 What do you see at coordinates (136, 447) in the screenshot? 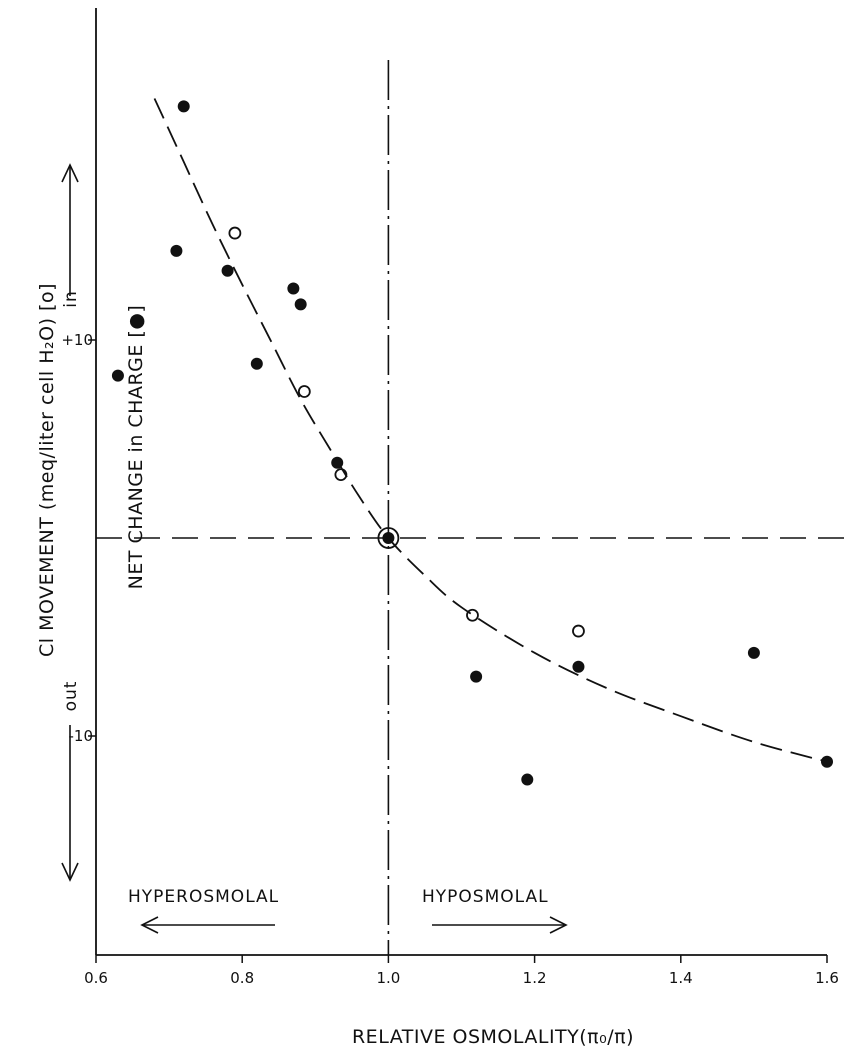
I see `y-axis-title-secondary: NET CHANGE in CHARGE [●]` at bounding box center [136, 447].